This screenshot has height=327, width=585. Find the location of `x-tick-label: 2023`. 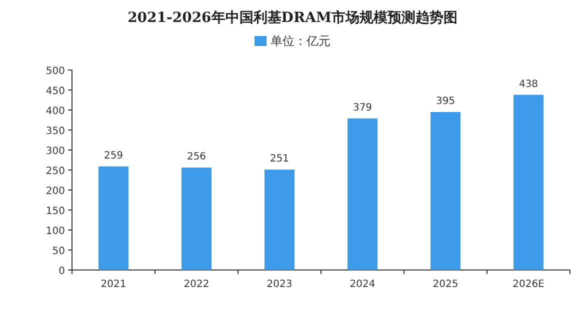

x-tick-label: 2023 is located at coordinates (279, 284).